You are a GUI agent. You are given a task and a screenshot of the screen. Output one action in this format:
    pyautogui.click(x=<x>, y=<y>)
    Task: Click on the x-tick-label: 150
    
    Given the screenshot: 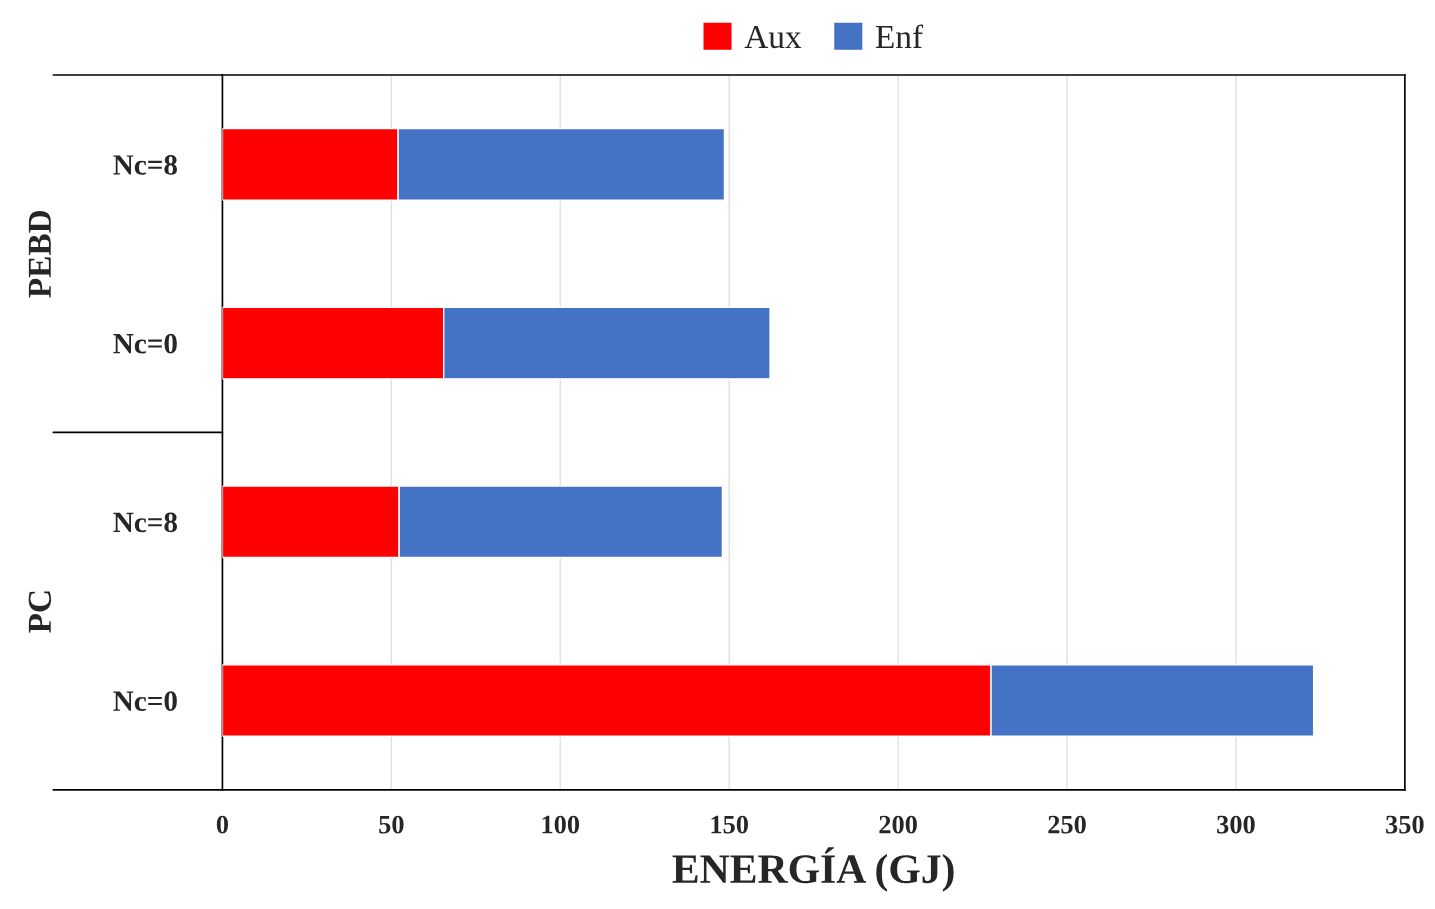 What is the action you would take?
    pyautogui.click(x=729, y=824)
    